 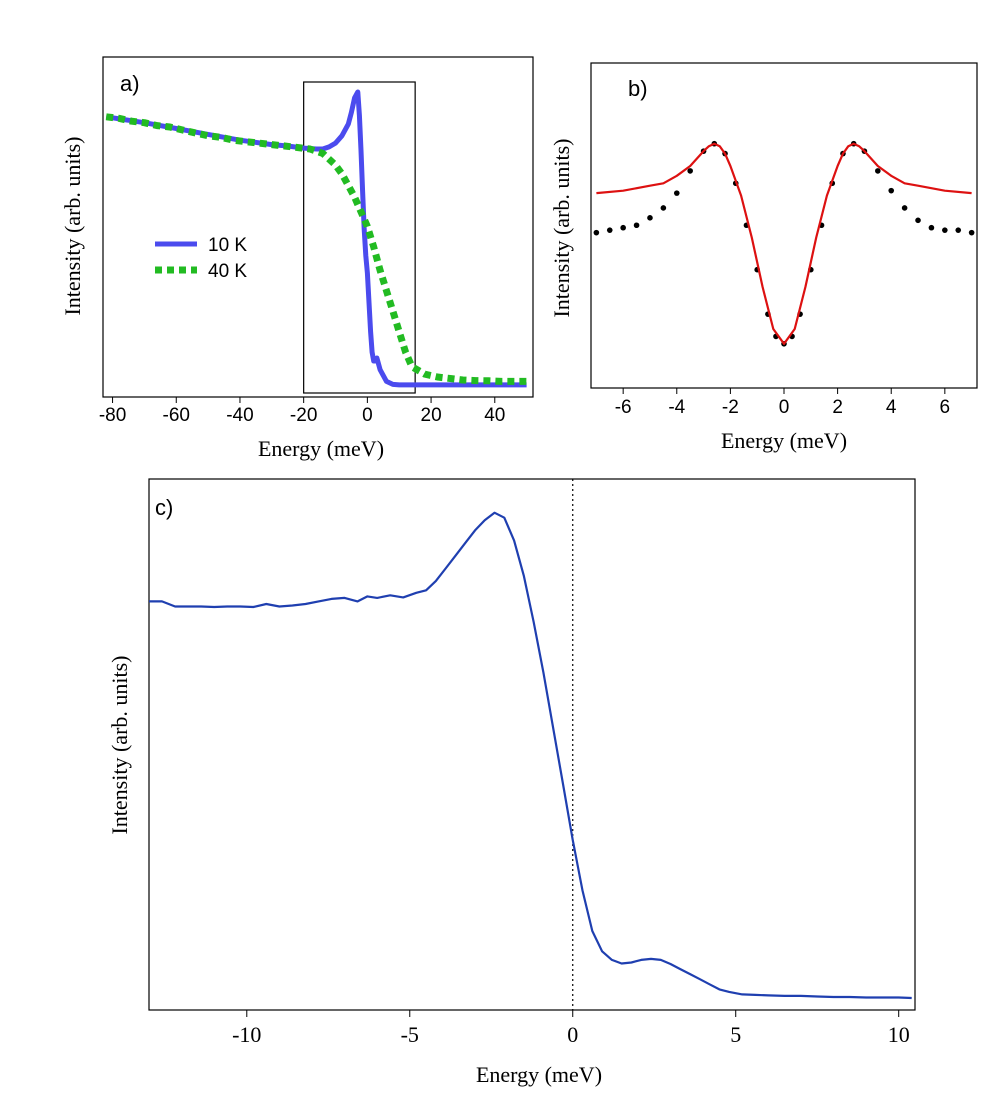 I want to click on legend-label-10k: 10 K, so click(x=227, y=245).